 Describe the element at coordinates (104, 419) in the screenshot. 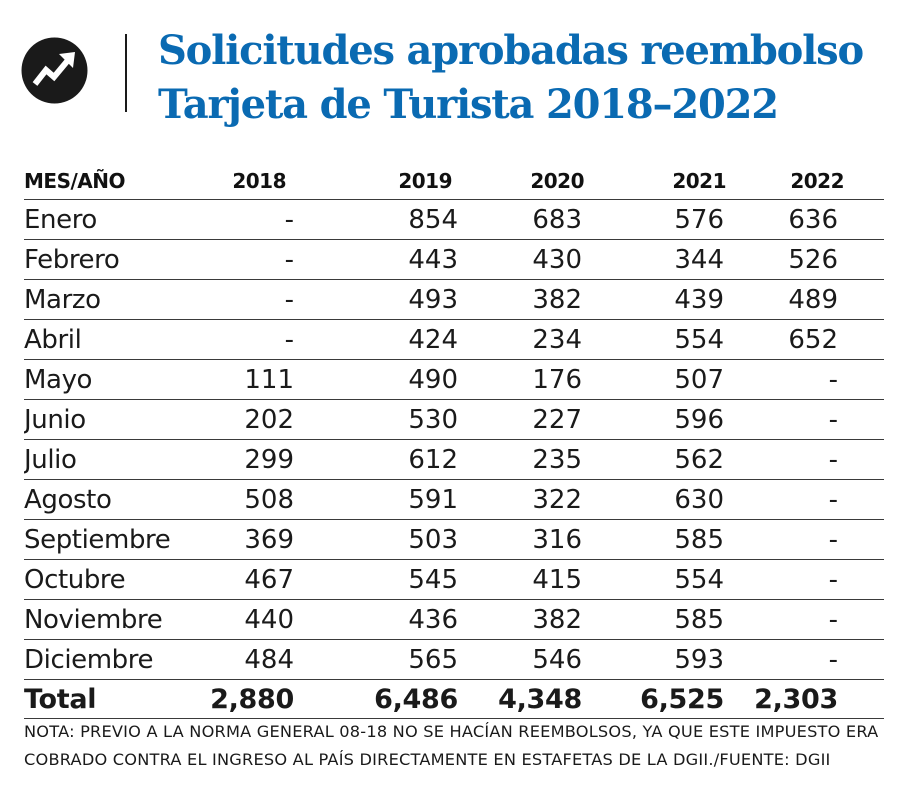

I see `month-label: Junio` at that location.